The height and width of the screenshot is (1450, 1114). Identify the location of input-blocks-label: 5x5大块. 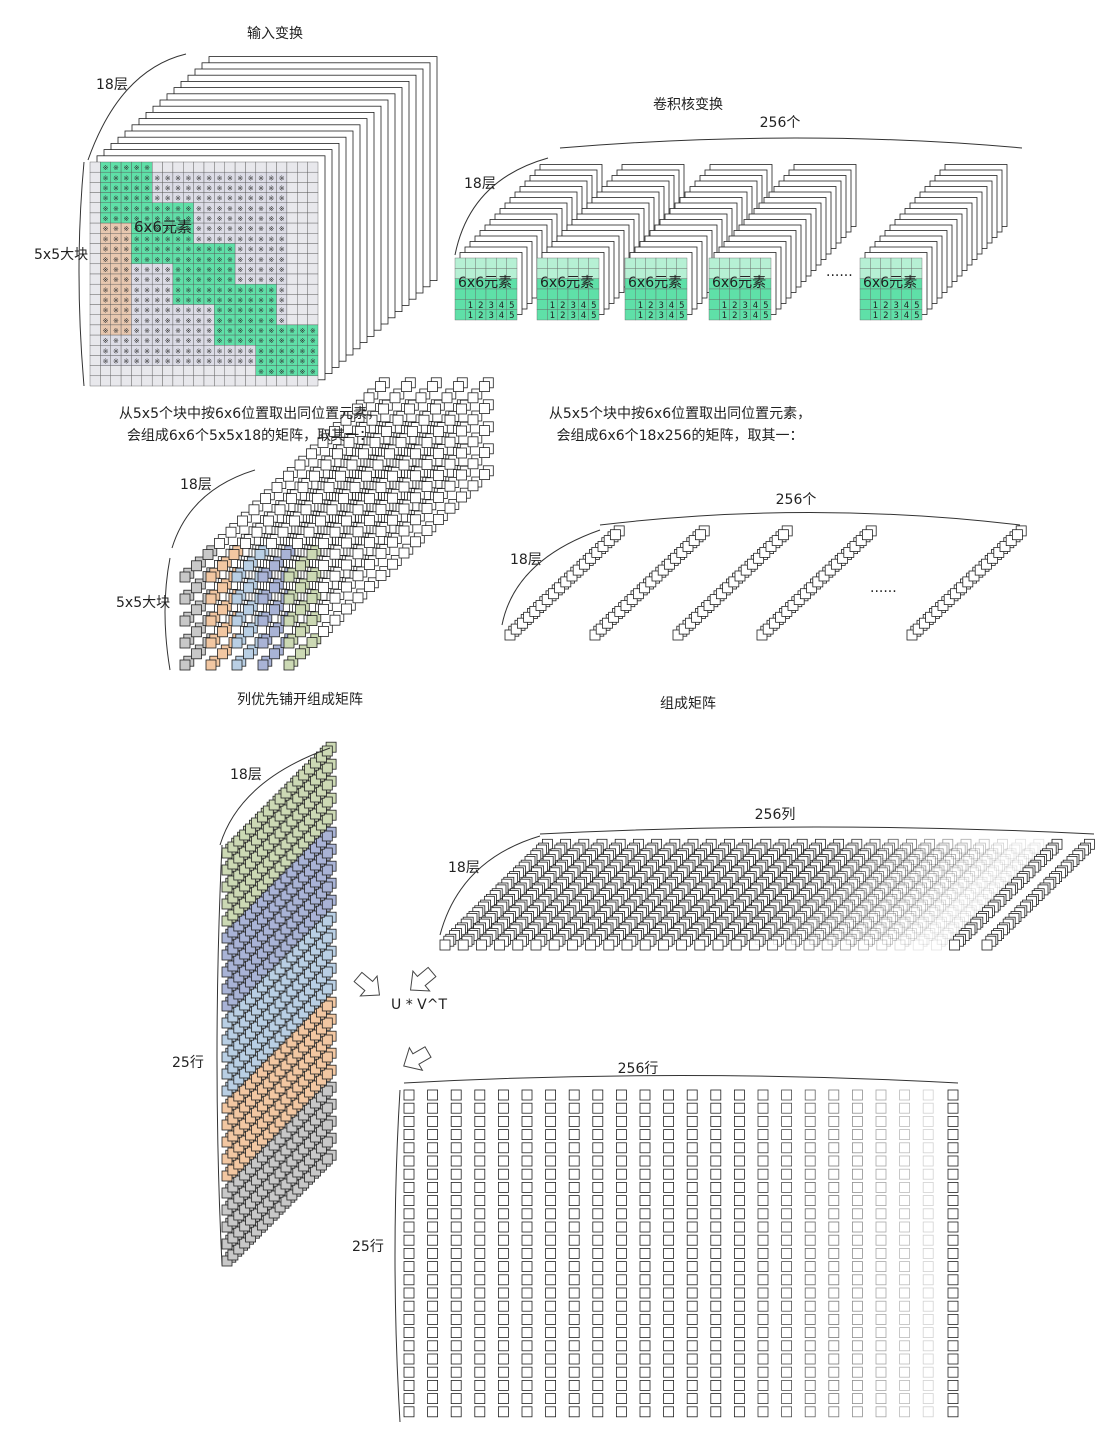
(61, 255).